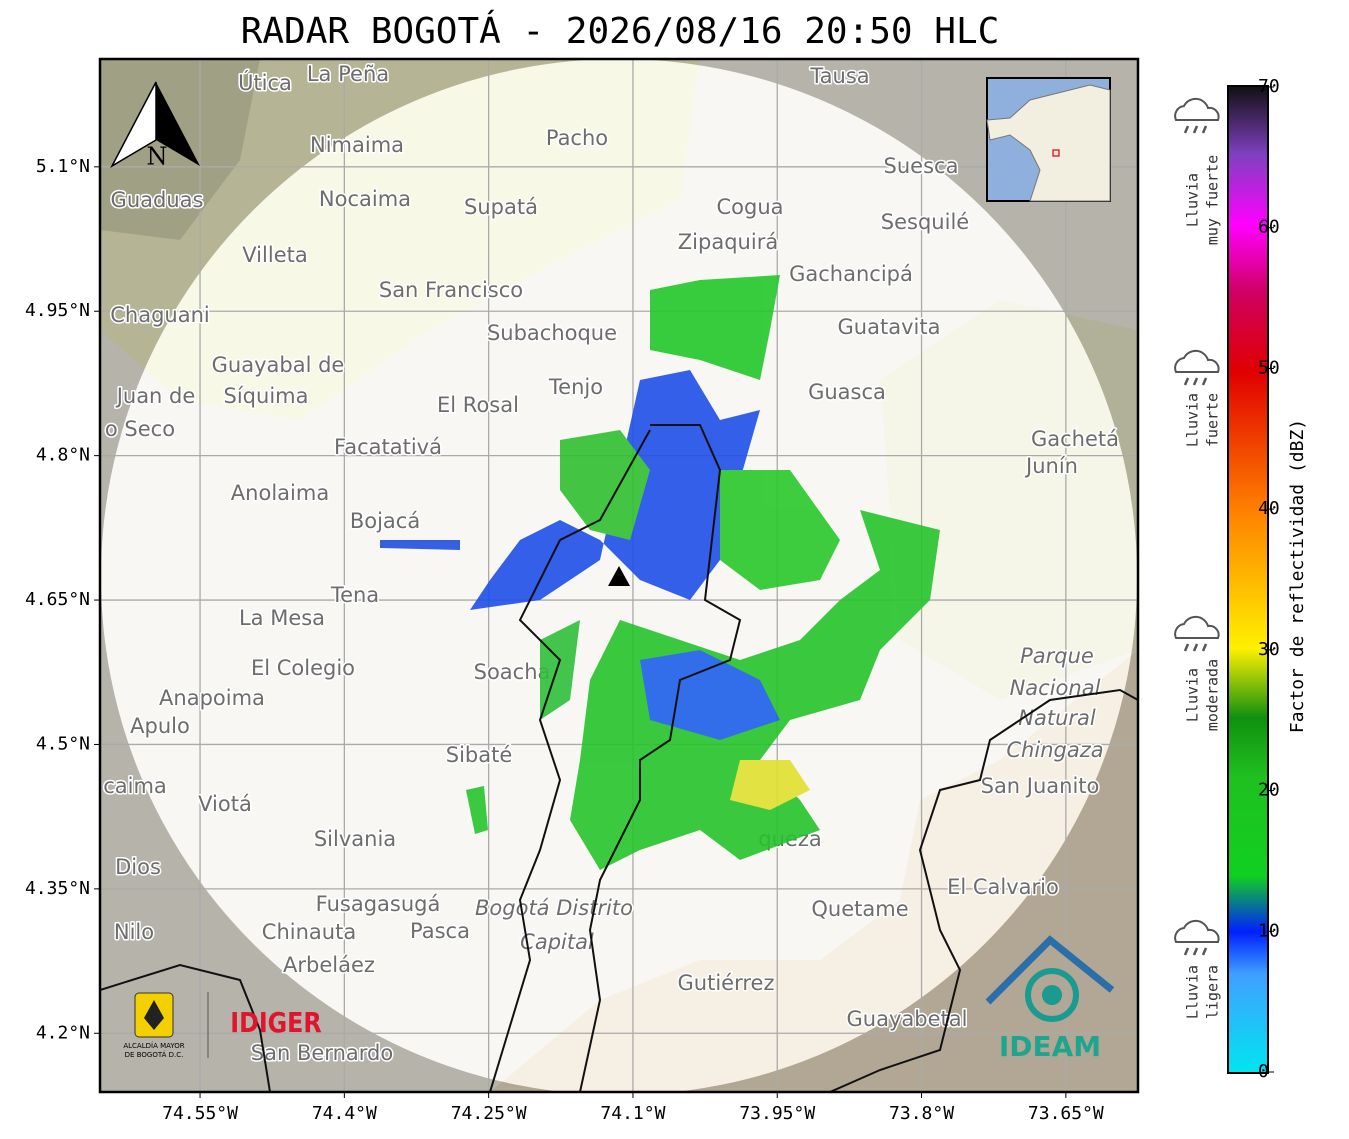 The image size is (1349, 1139). Describe the element at coordinates (1269, 649) in the screenshot. I see `colorbar-tick-label: 30` at that location.